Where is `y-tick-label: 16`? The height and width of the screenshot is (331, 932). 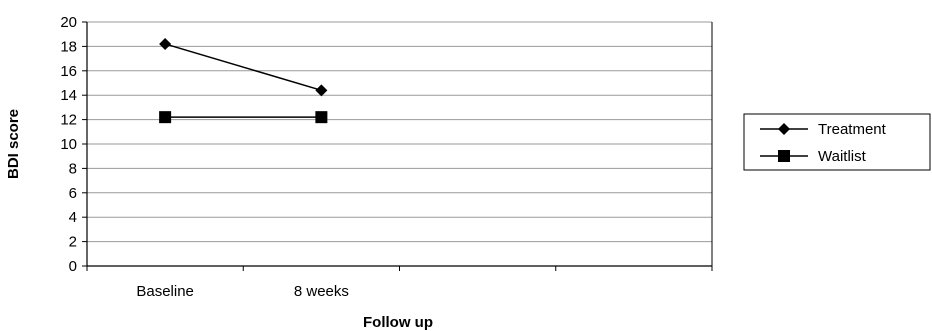
y-tick-label: 16 is located at coordinates (68, 71).